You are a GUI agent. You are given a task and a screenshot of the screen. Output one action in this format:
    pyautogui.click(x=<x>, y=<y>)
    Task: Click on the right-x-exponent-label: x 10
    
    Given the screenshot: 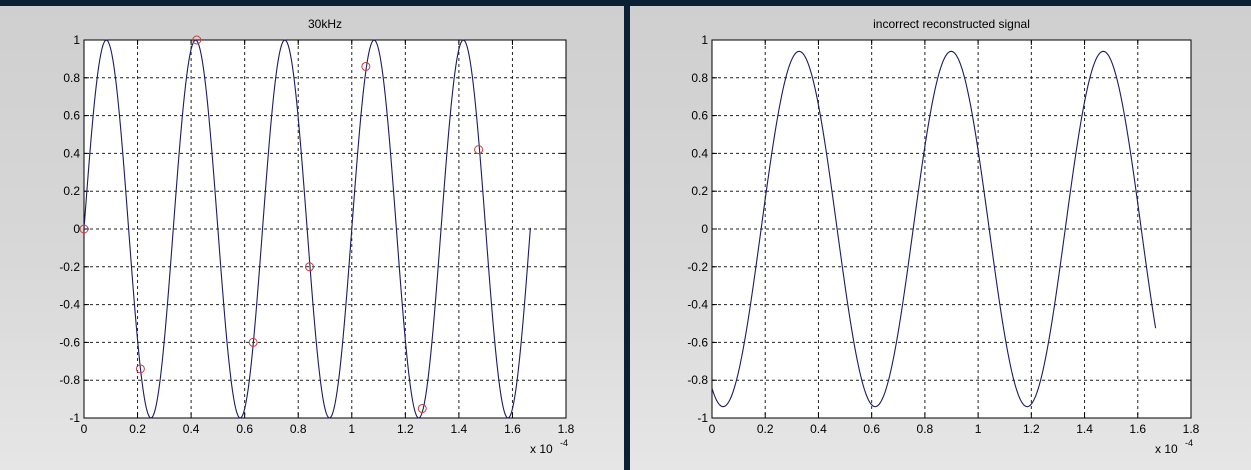 What is the action you would take?
    pyautogui.click(x=1166, y=449)
    